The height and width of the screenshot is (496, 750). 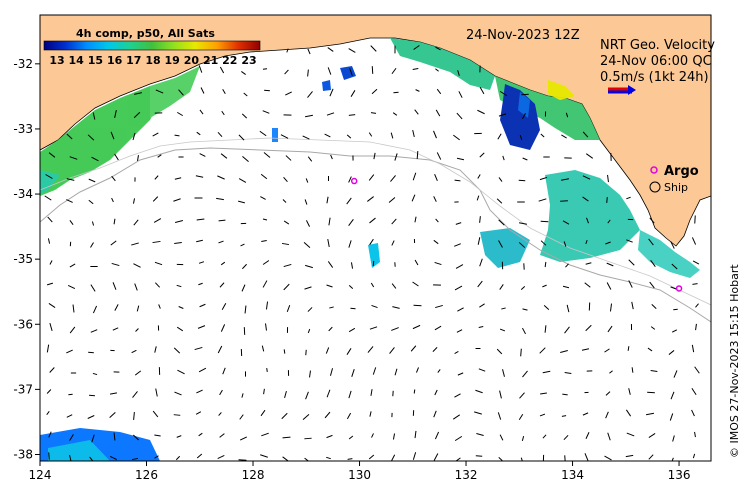 What do you see at coordinates (23, 389) in the screenshot?
I see `y-tick-label: -37` at bounding box center [23, 389].